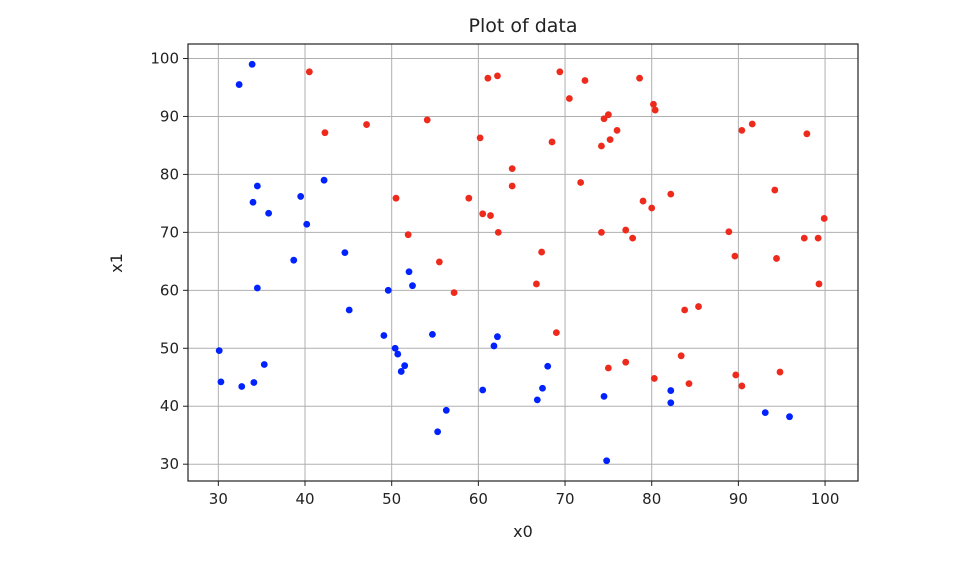 The width and height of the screenshot is (970, 568). I want to click on y-tick-label: 60, so click(169, 290).